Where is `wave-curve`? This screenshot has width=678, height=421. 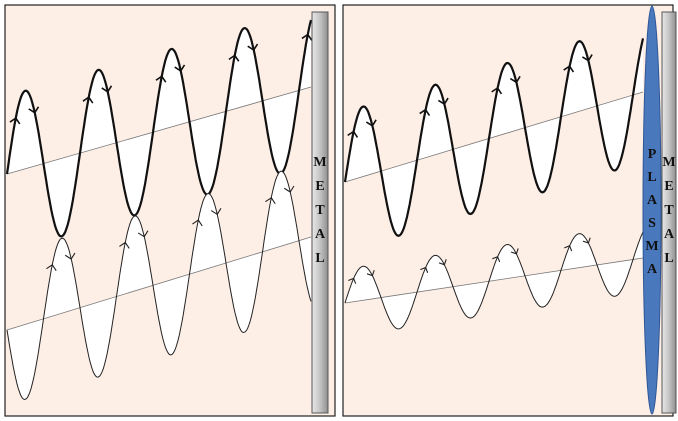 wave-curve is located at coordinates (494, 280).